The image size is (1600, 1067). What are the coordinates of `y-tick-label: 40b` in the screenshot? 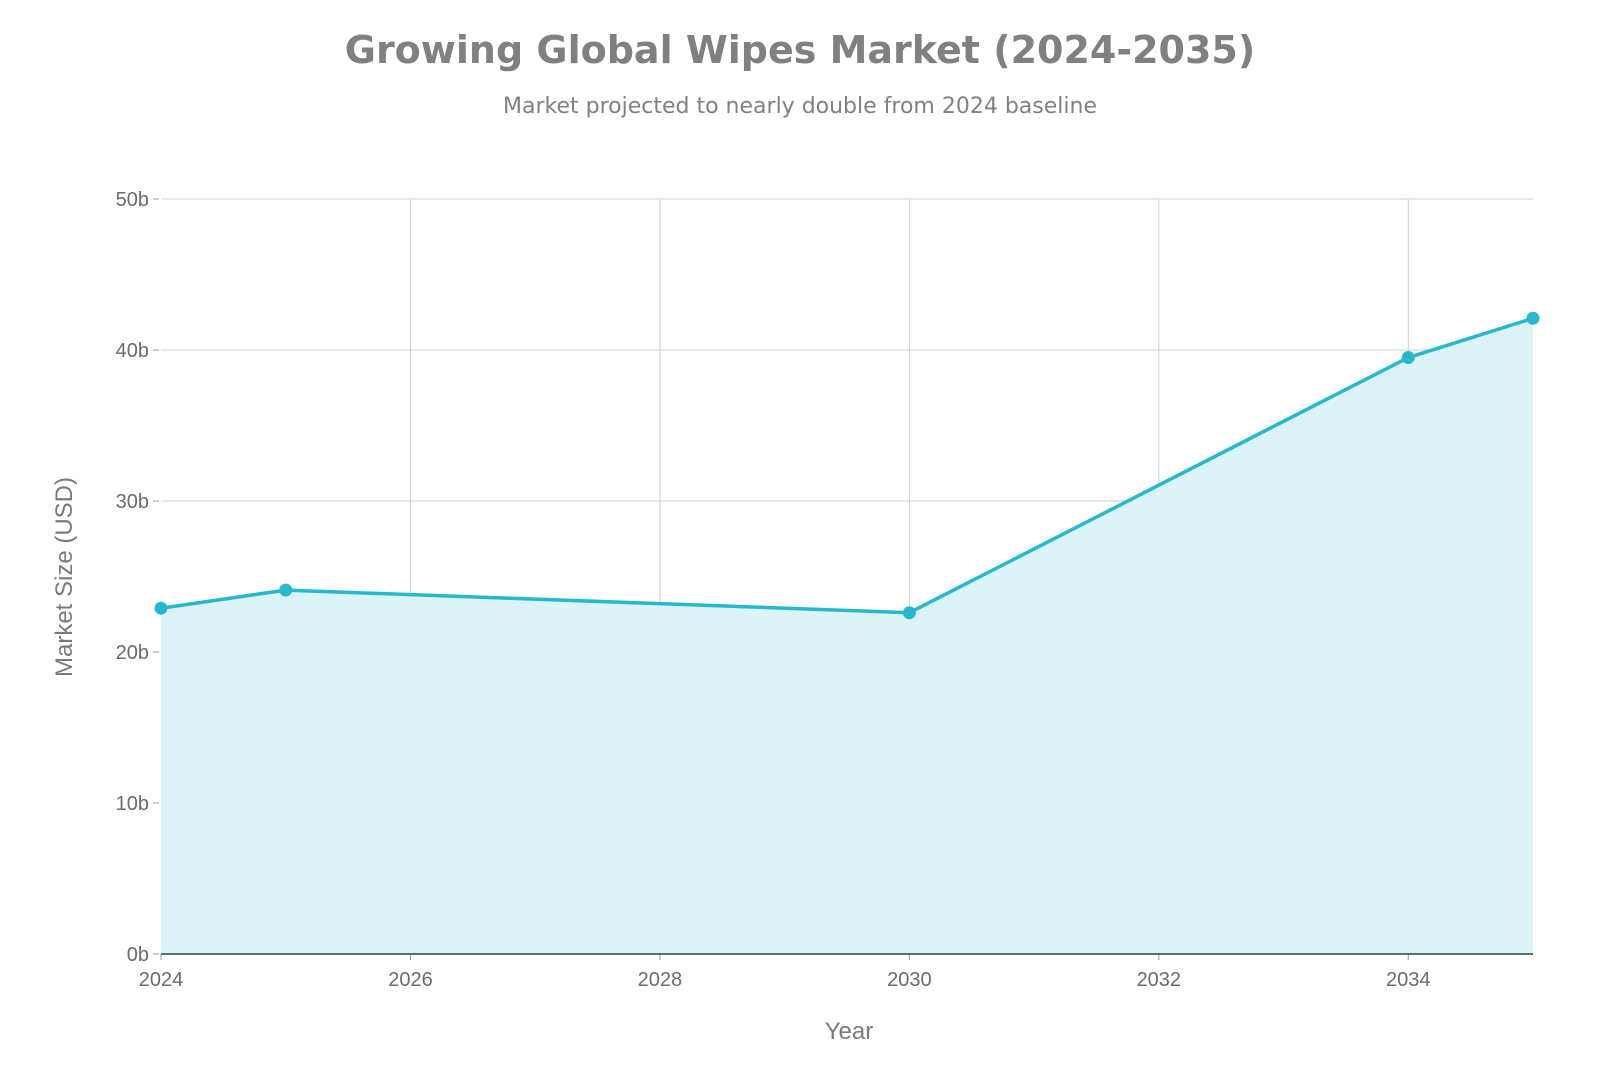 It's located at (132, 351).